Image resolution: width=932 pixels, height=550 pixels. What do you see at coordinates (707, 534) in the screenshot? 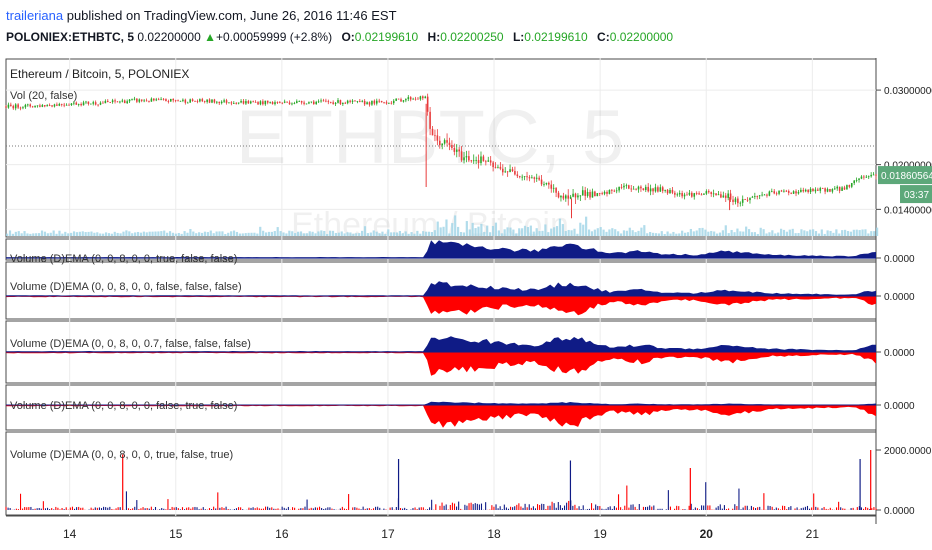
I see `x-tick-label: 20` at bounding box center [707, 534].